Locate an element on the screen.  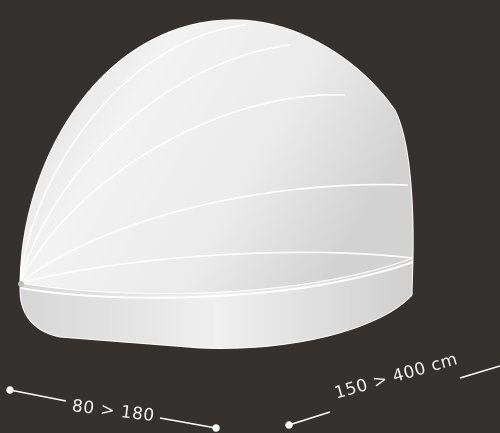
width-dimension-line is located at coordinates (392, 397).